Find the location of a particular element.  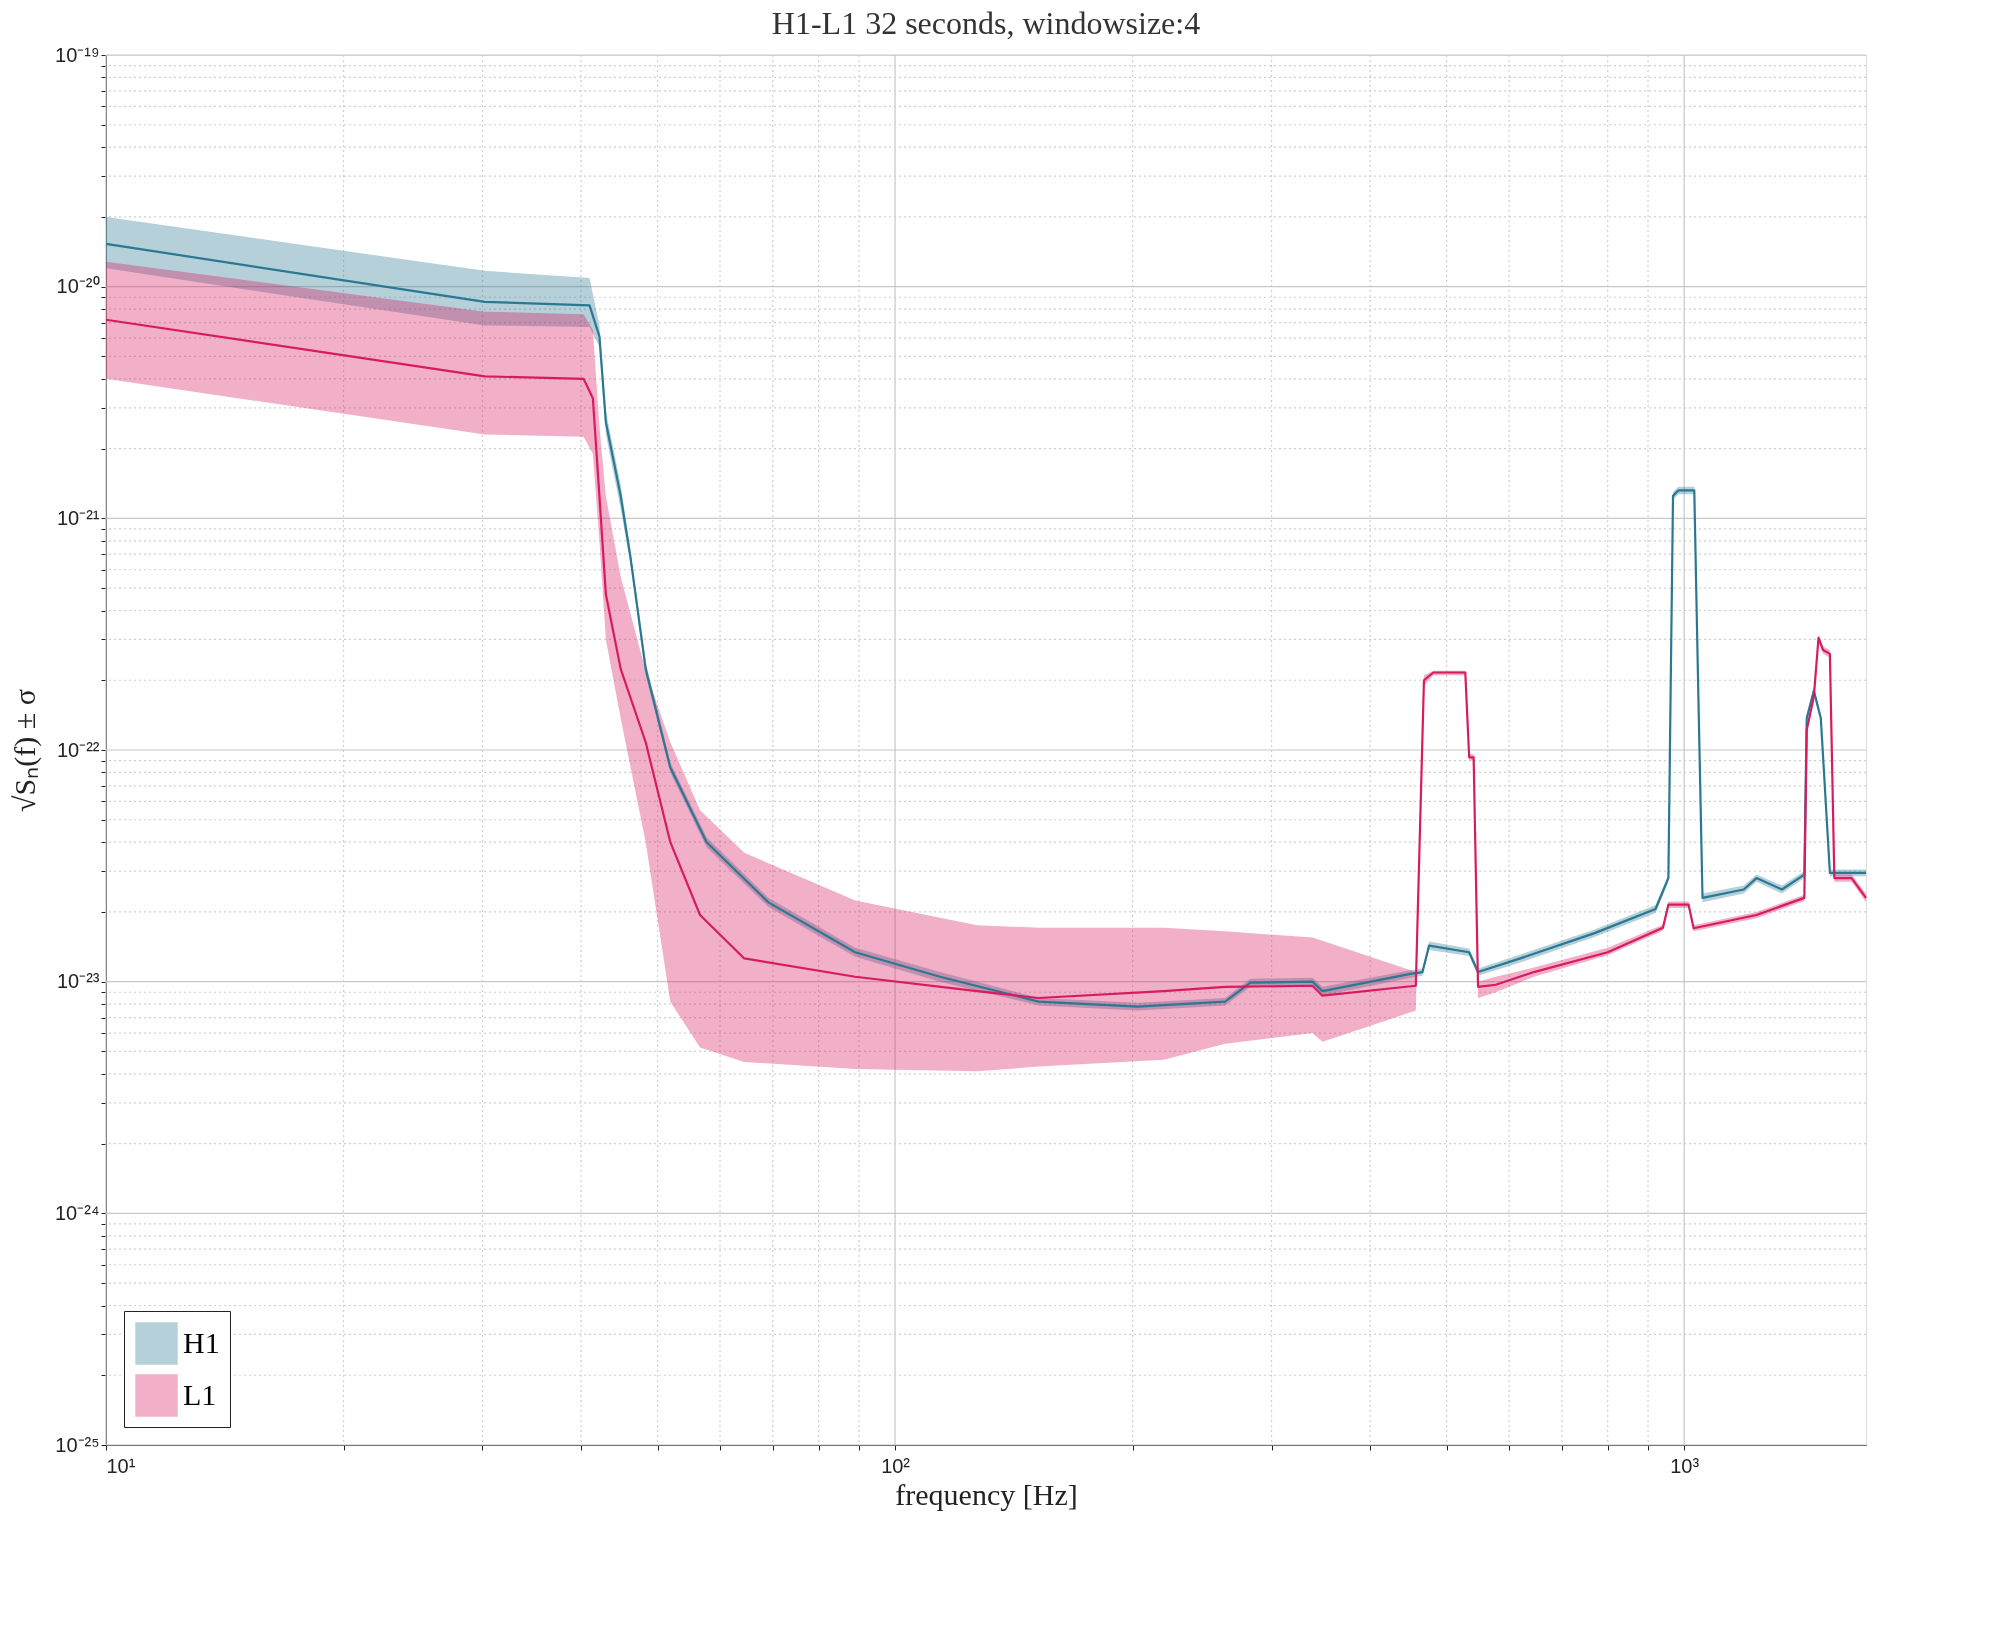

y-tick-label: 10⁻²⁴ is located at coordinates (77, 1212).